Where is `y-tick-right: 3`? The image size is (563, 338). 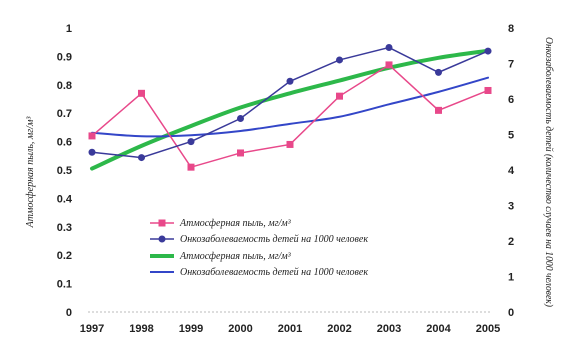
y-tick-right: 3 is located at coordinates (511, 207).